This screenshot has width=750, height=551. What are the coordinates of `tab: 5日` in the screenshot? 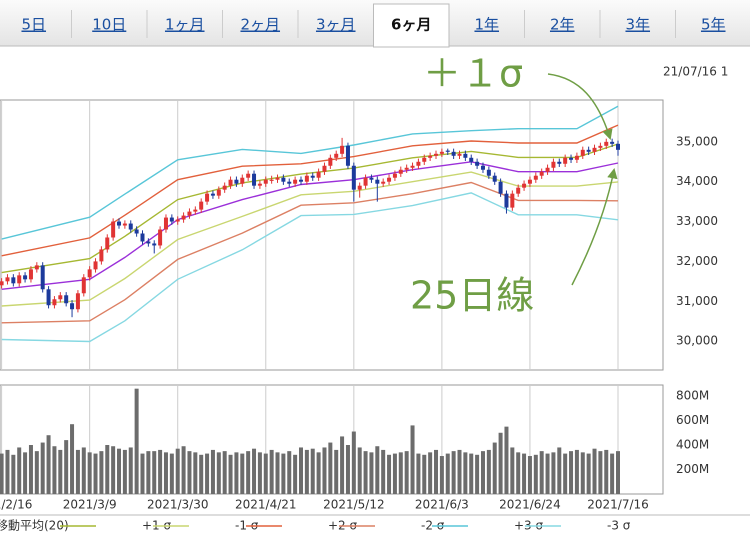 It's located at (33, 25).